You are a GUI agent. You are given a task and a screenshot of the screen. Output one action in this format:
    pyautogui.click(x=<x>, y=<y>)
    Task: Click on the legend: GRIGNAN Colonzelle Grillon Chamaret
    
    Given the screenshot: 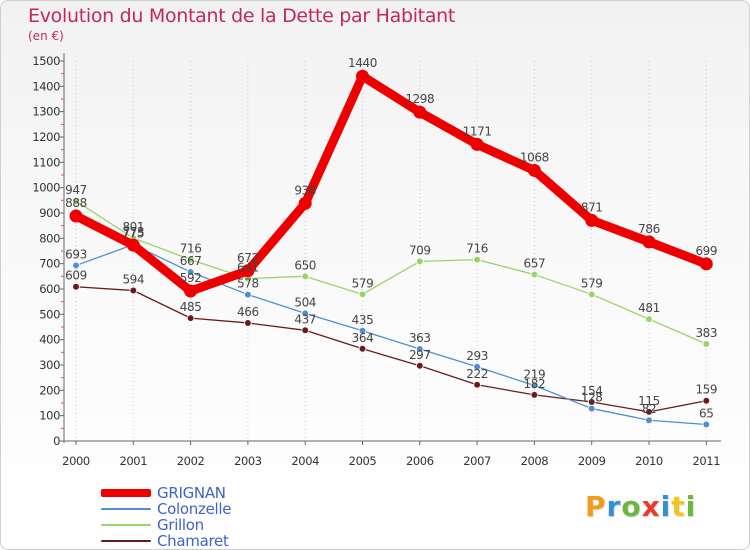 What is the action you would take?
    pyautogui.click(x=166, y=517)
    